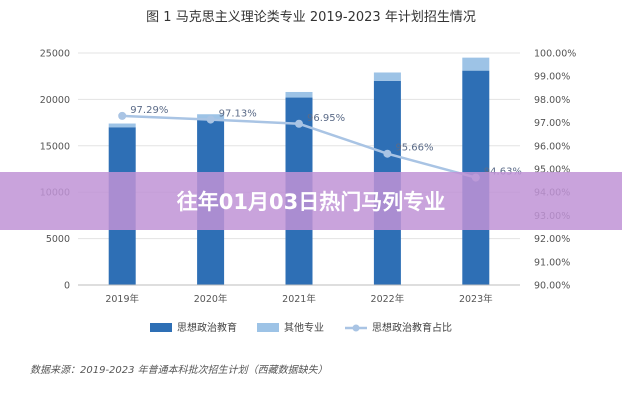  Describe the element at coordinates (552, 77) in the screenshot. I see `y-right-tick-label: 99.00%` at that location.